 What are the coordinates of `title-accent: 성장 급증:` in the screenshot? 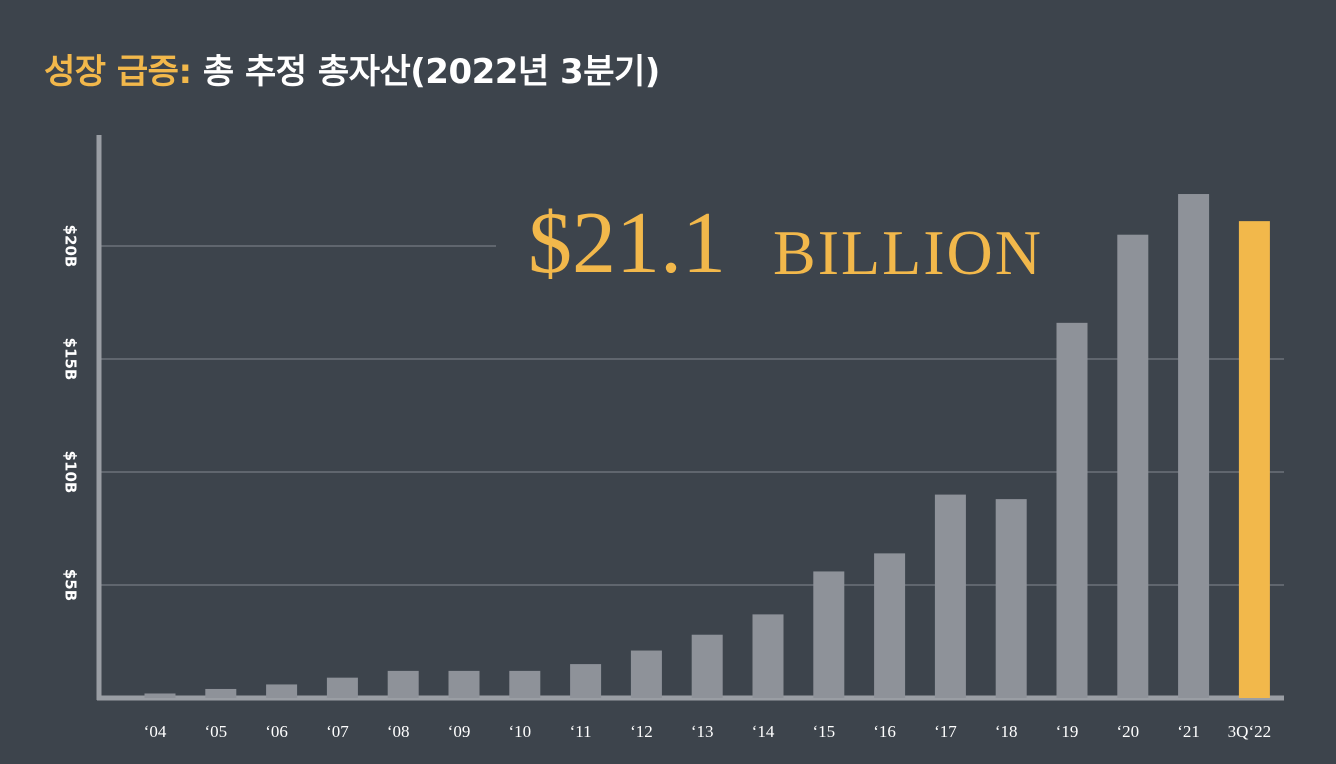 It's located at (118, 72).